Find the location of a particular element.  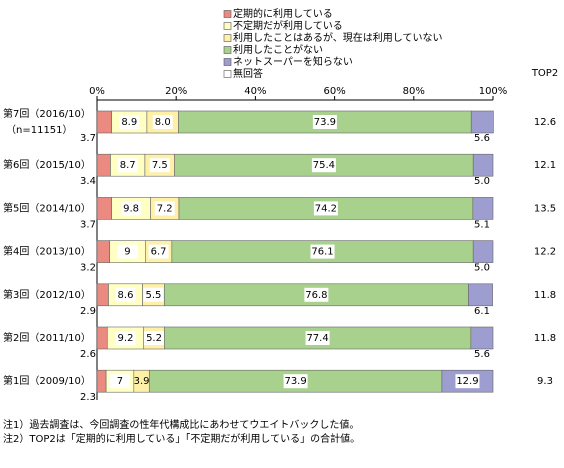

value-label: 8.0 is located at coordinates (163, 122).